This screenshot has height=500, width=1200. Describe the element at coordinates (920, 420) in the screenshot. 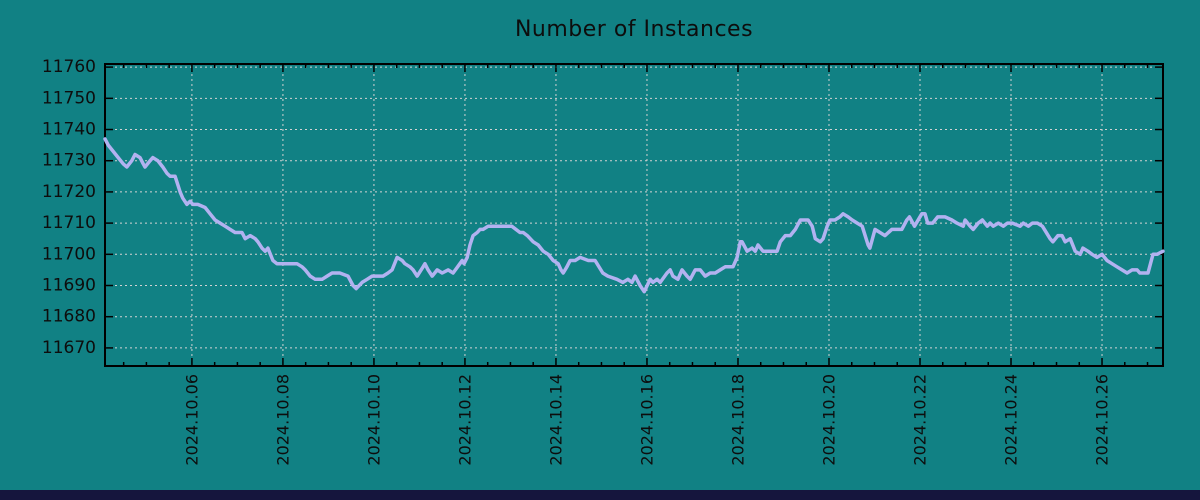

I see `x-tick-label: 2024.10.22` at that location.